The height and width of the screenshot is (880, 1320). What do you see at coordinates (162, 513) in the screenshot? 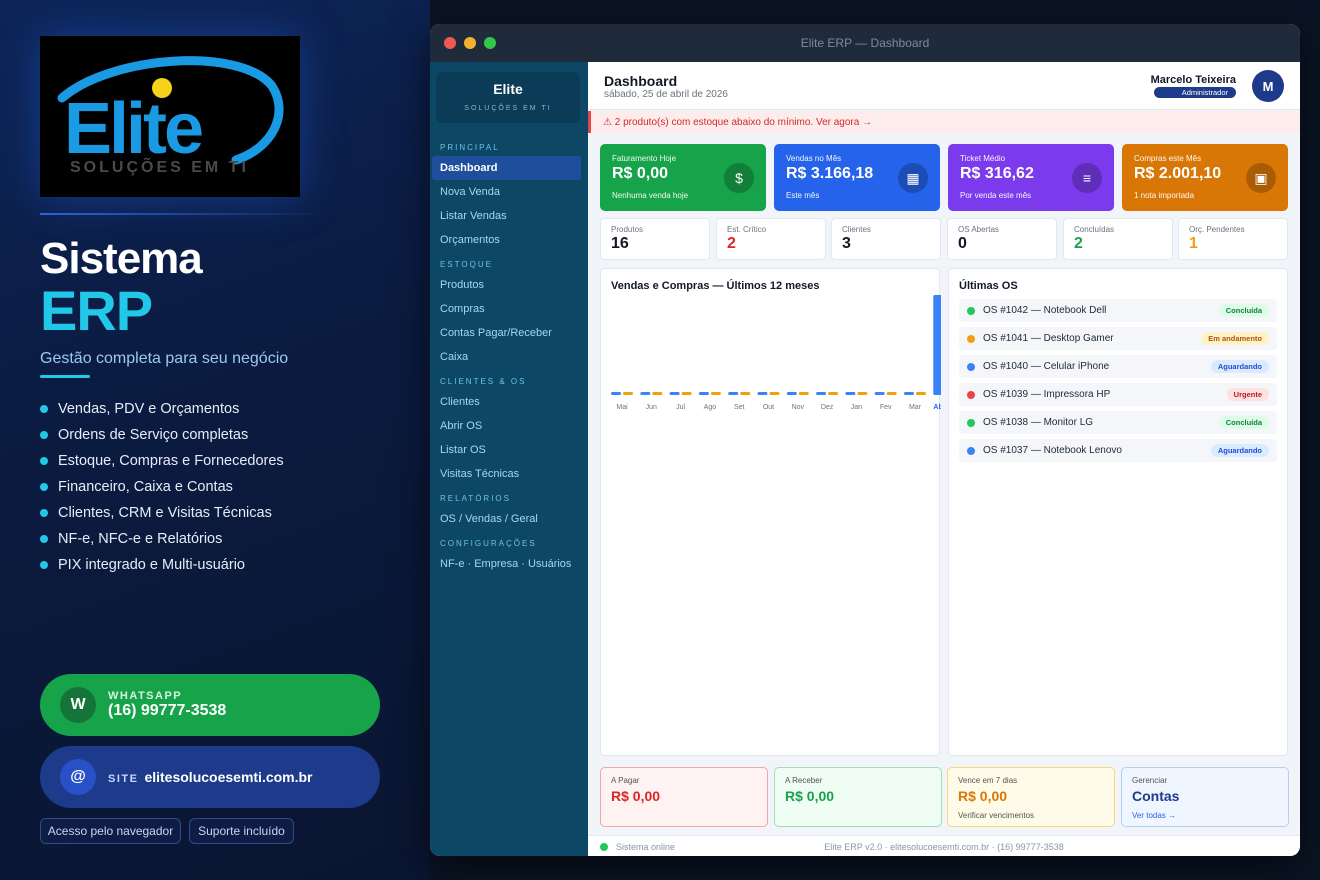
I see `feature-item: Clientes, CRM e Visitas Técnicas` at bounding box center [162, 513].